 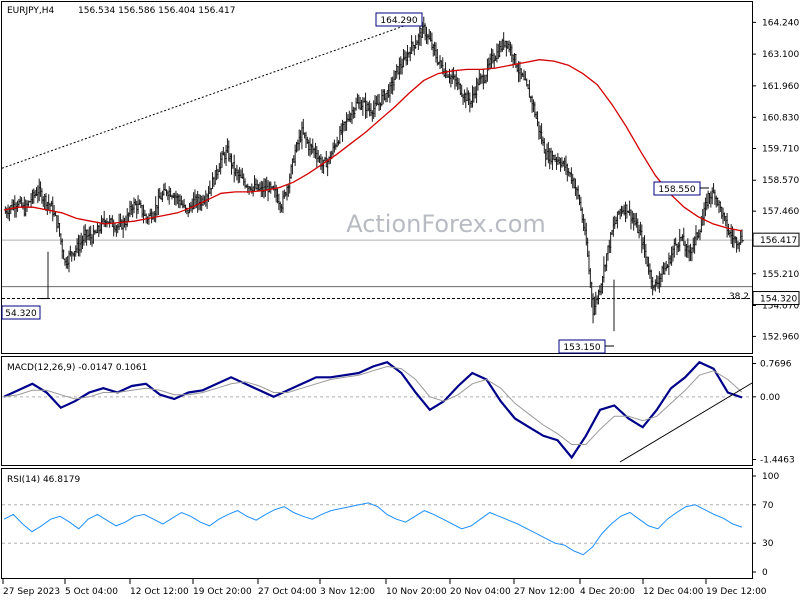 What do you see at coordinates (770, 398) in the screenshot?
I see `macd-tick: 0.00` at bounding box center [770, 398].